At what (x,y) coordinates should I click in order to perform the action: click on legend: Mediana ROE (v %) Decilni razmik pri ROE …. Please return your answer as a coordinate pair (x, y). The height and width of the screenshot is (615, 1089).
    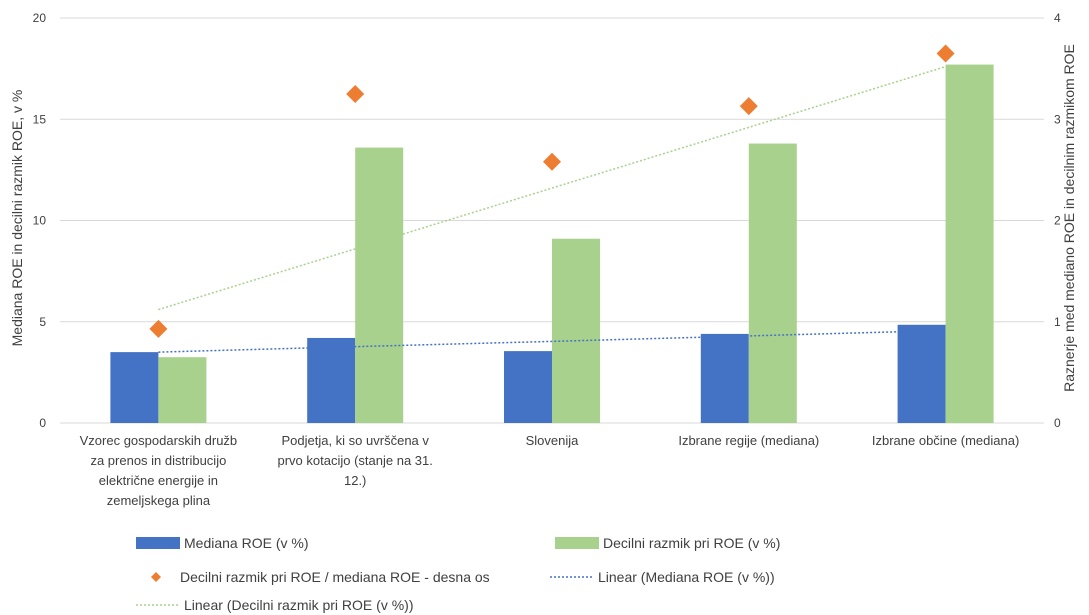
    Looking at the image, I should click on (458, 574).